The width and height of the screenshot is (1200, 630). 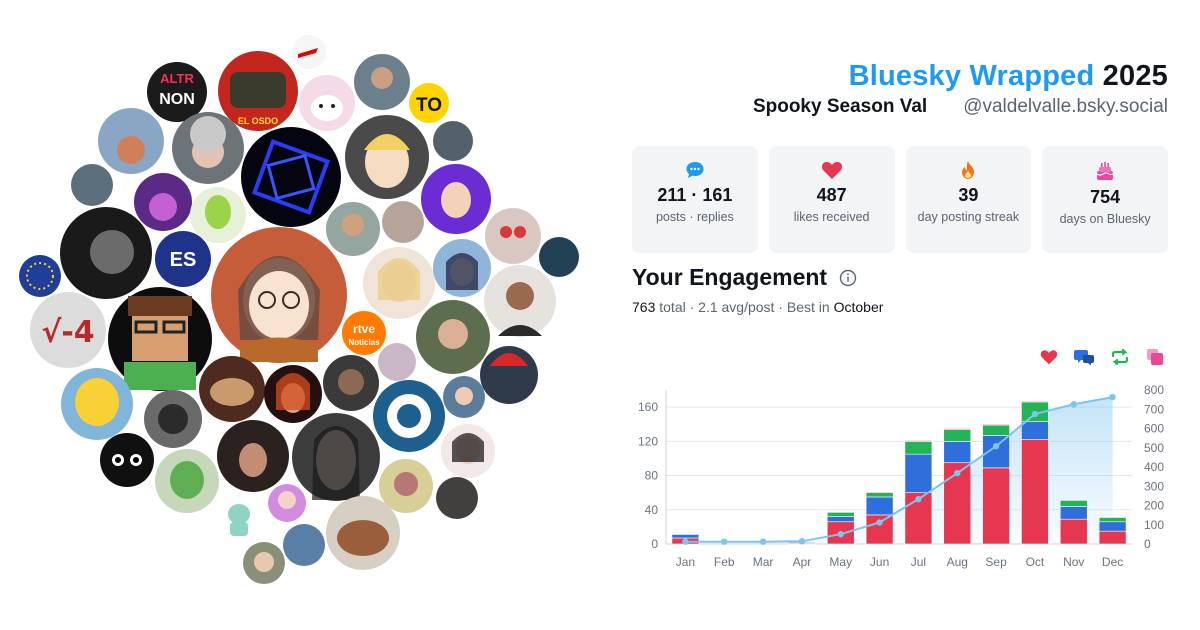 What do you see at coordinates (364, 333) in the screenshot?
I see `avatar-item: rtve Noticias` at bounding box center [364, 333].